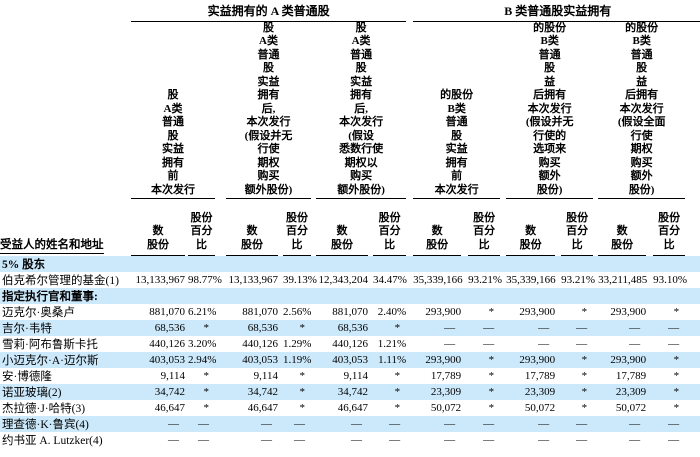 The image size is (700, 457). What do you see at coordinates (260, 343) in the screenshot?
I see `shares-count-cell: 440,126` at bounding box center [260, 343].